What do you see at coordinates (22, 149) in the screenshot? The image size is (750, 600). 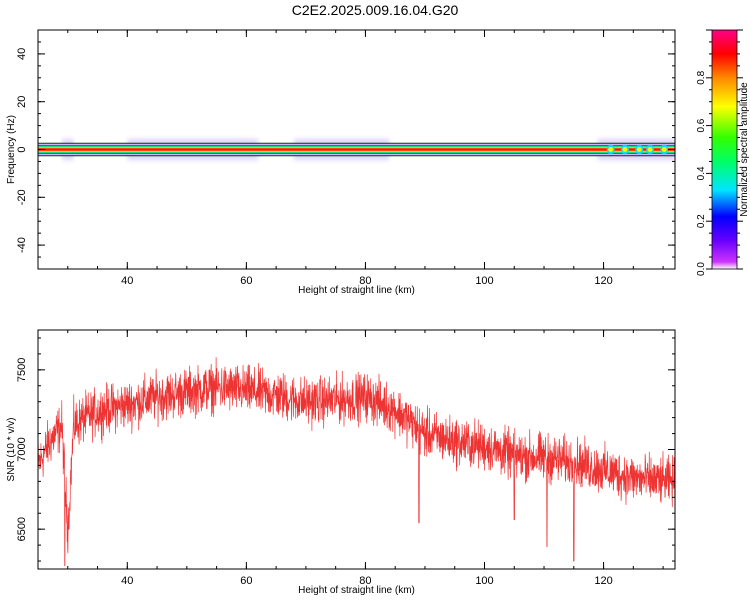 I see `spec-y-tick-label: 0` at bounding box center [22, 149].